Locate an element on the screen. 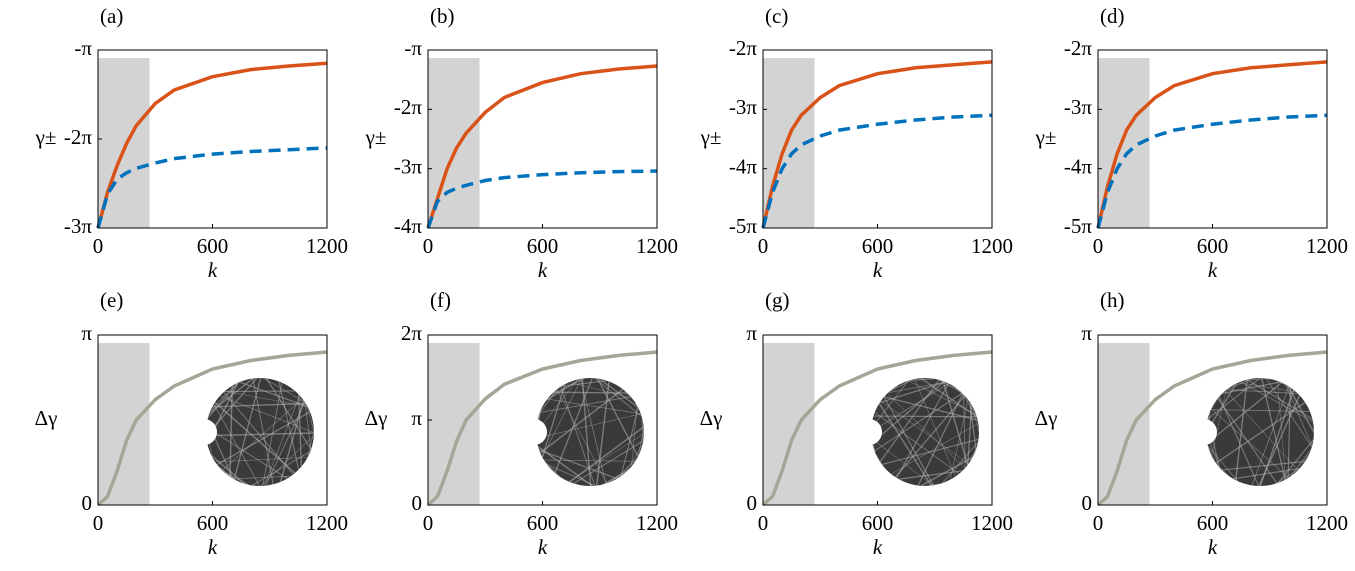 This screenshot has width=1355, height=571. panel-label: (e) is located at coordinates (111, 300).